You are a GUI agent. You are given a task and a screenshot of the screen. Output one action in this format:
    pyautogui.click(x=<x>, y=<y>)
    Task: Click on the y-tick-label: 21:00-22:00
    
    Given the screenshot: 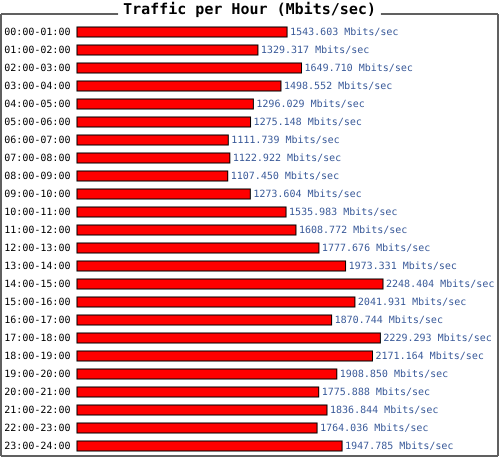 What is the action you would take?
    pyautogui.click(x=37, y=410)
    